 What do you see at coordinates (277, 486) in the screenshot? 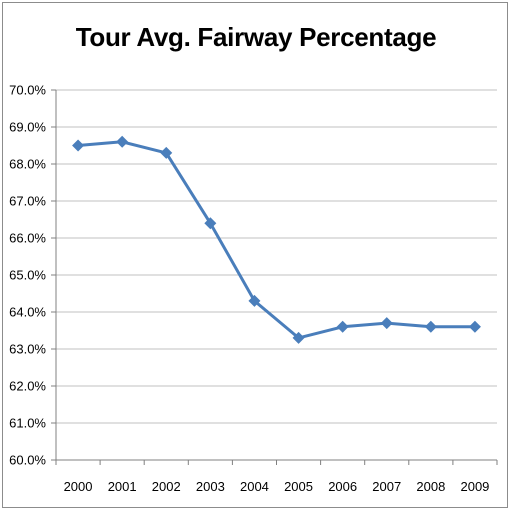
I see `x-tick-labels: 2000 2001 2002 2003 2004 2005 2006 2007 2008 2009` at bounding box center [277, 486].